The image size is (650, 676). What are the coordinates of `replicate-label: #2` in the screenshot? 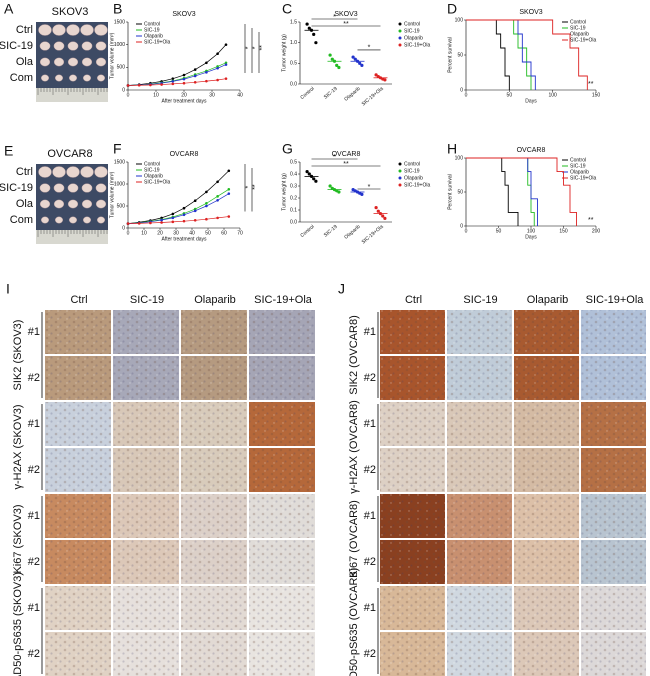 It's located at (34, 562).